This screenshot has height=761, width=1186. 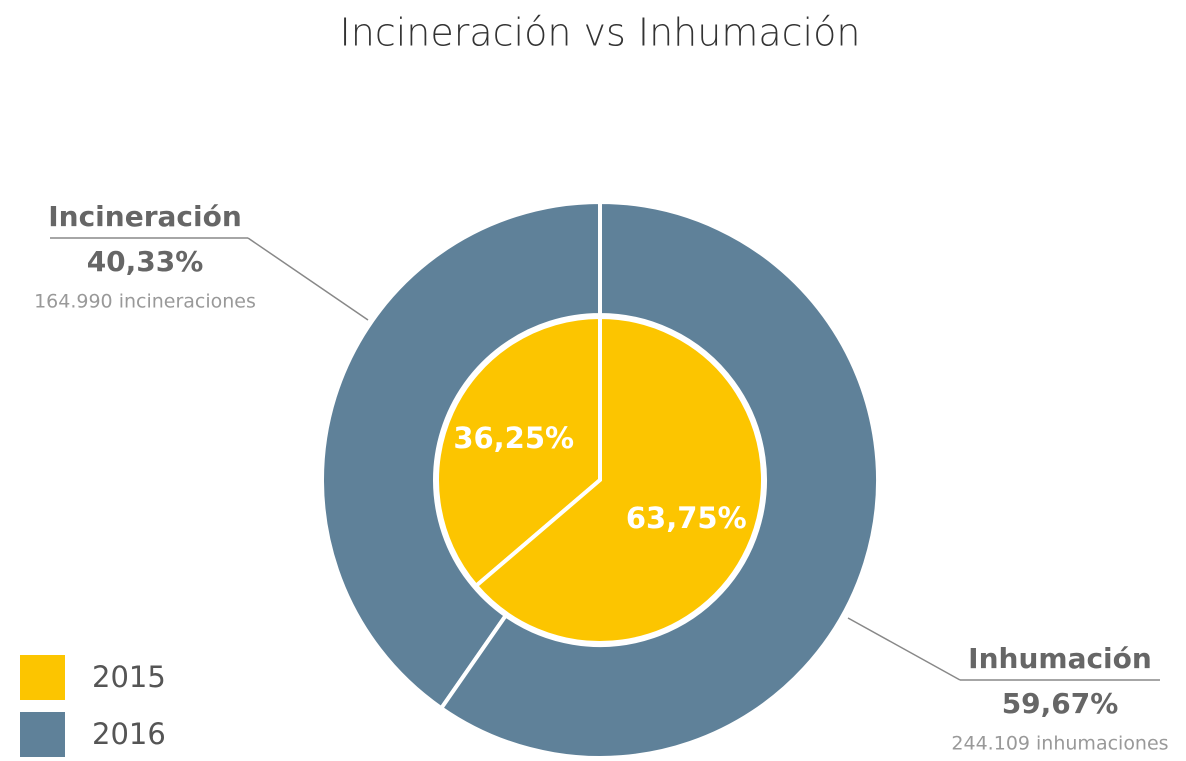 What do you see at coordinates (686, 518) in the screenshot?
I see `slice-label: 63,75%` at bounding box center [686, 518].